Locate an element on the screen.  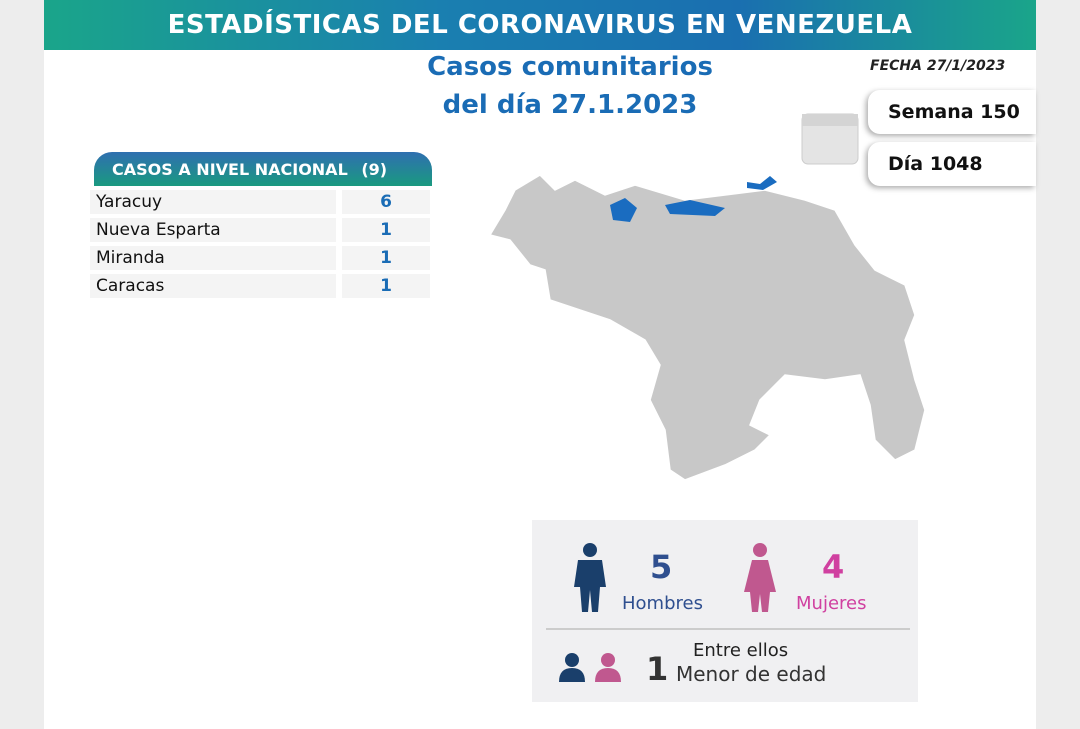
man-icon is located at coordinates (590, 577).